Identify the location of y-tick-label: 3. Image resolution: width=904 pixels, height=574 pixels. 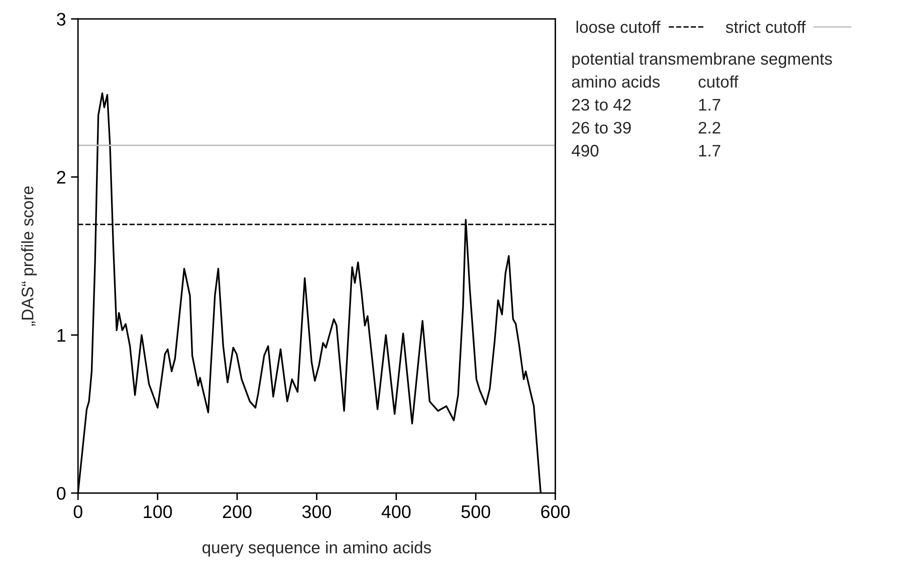
(61, 19).